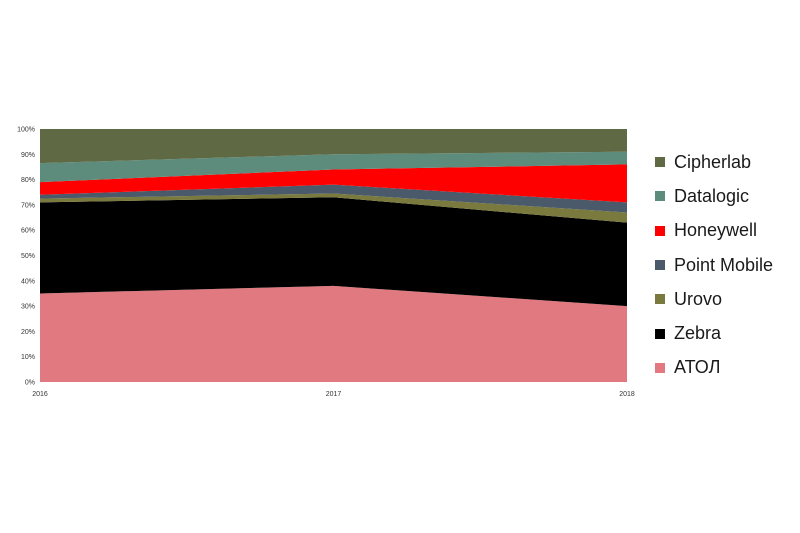 The width and height of the screenshot is (800, 533). What do you see at coordinates (28, 281) in the screenshot?
I see `y-tick-label: 40%` at bounding box center [28, 281].